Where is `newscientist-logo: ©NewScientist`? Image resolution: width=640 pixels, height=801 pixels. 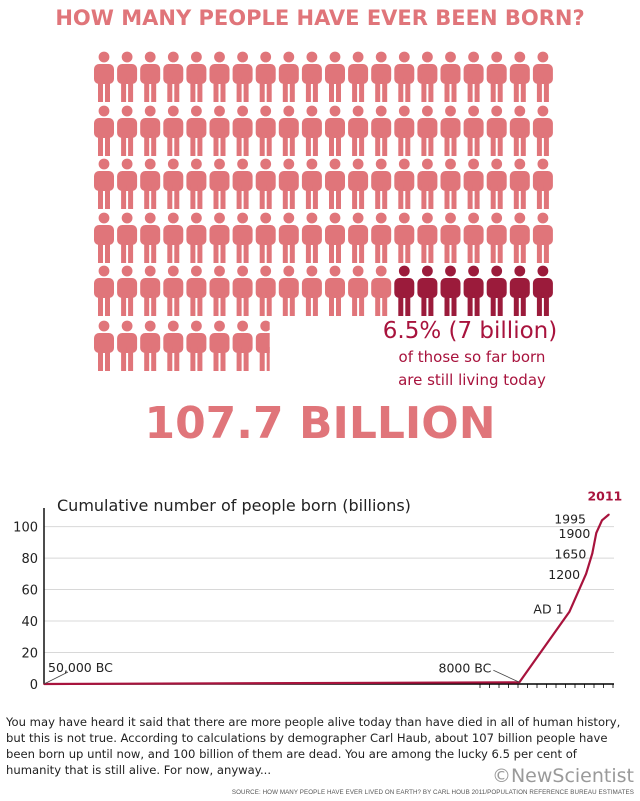 newscientist-logo: ©NewScientist is located at coordinates (562, 776).